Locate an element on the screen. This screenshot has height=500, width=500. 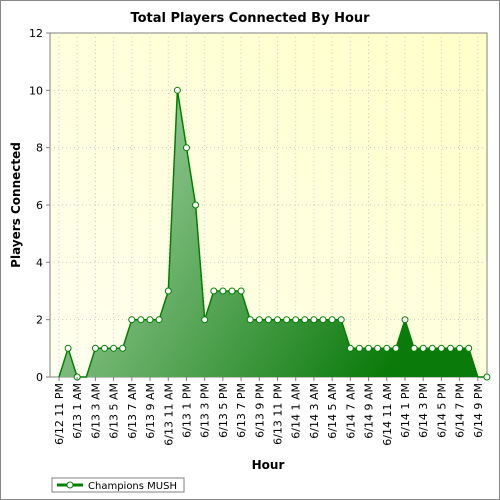
legend-swatch-marker is located at coordinates (70, 485).